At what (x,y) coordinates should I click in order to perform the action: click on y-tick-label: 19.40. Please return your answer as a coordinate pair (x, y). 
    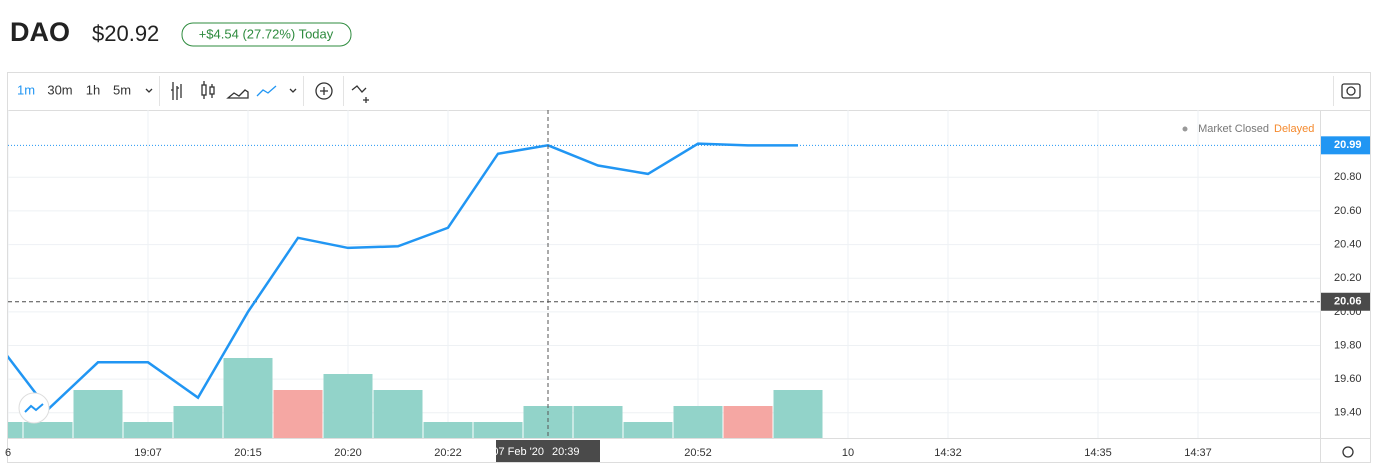
    Looking at the image, I should click on (1348, 413).